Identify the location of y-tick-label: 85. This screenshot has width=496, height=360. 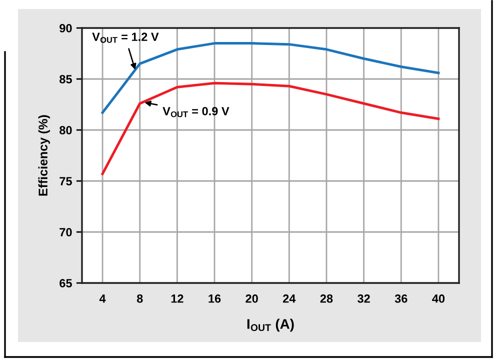
(66, 79).